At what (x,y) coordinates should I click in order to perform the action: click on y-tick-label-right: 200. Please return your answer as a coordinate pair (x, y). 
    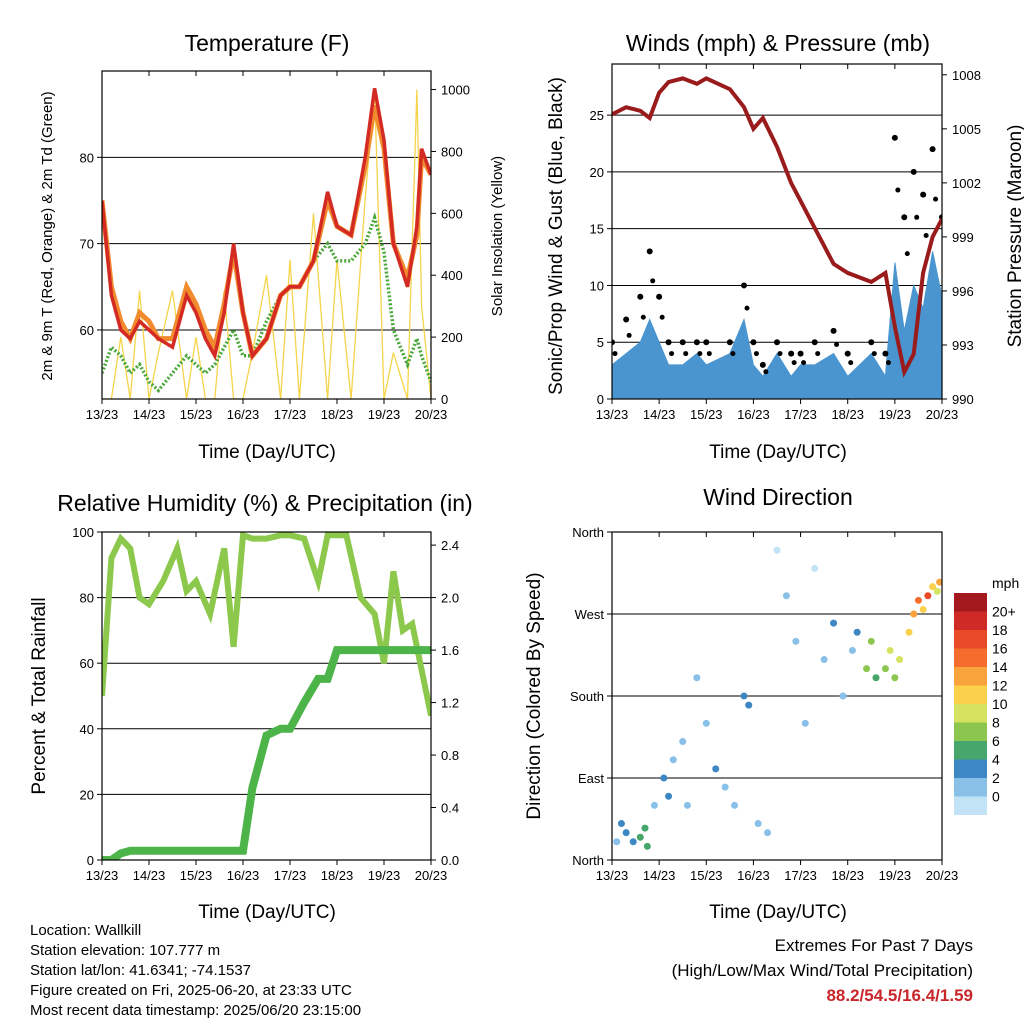
    Looking at the image, I should click on (452, 337).